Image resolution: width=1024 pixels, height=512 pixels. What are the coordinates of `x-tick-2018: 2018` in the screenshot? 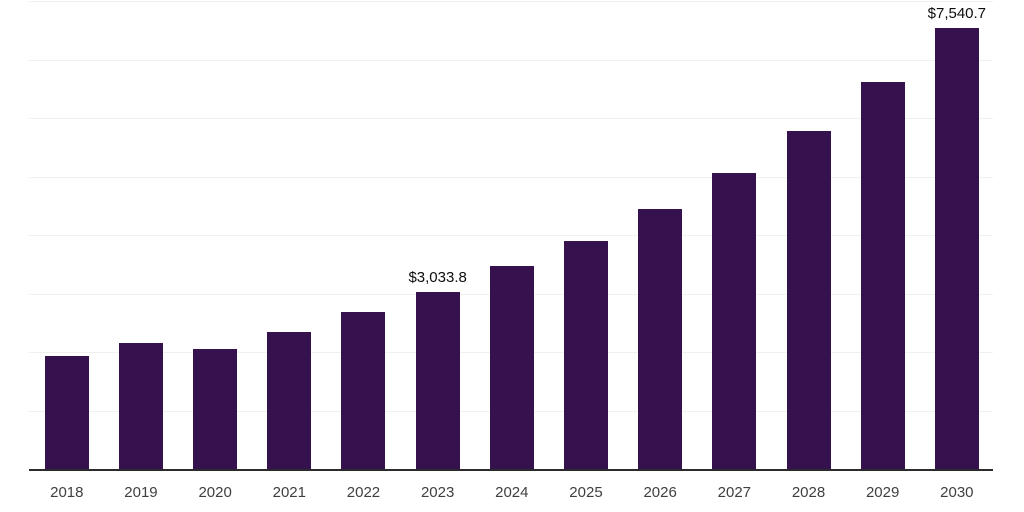 It's located at (67, 492).